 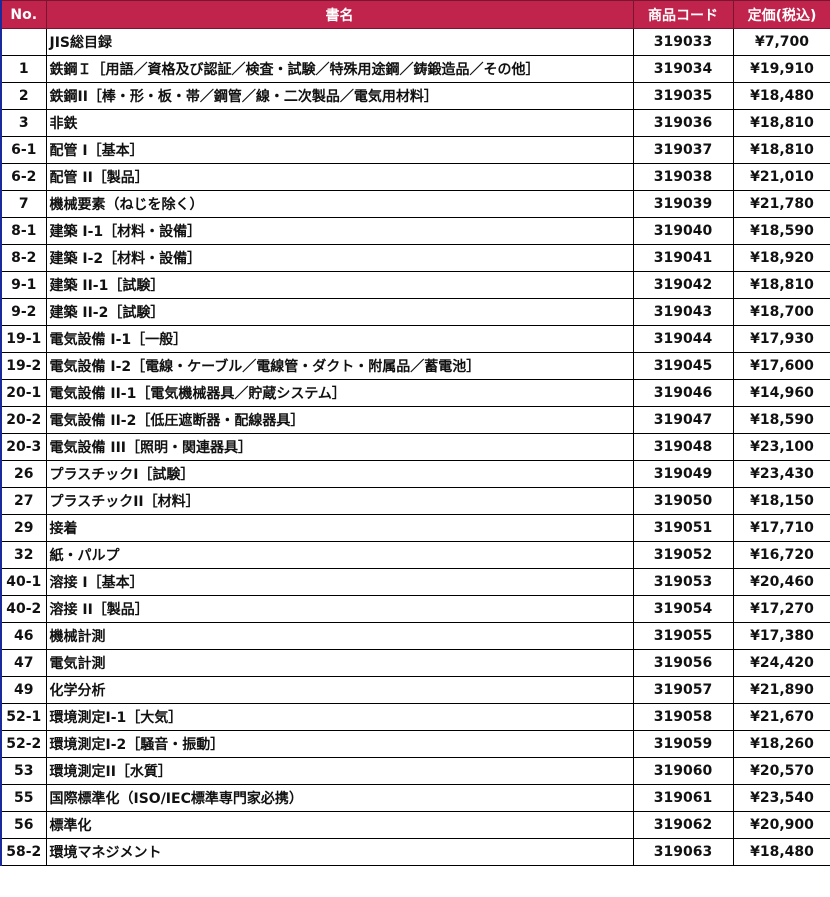 I want to click on cell-title: 電気計測, so click(x=339, y=663).